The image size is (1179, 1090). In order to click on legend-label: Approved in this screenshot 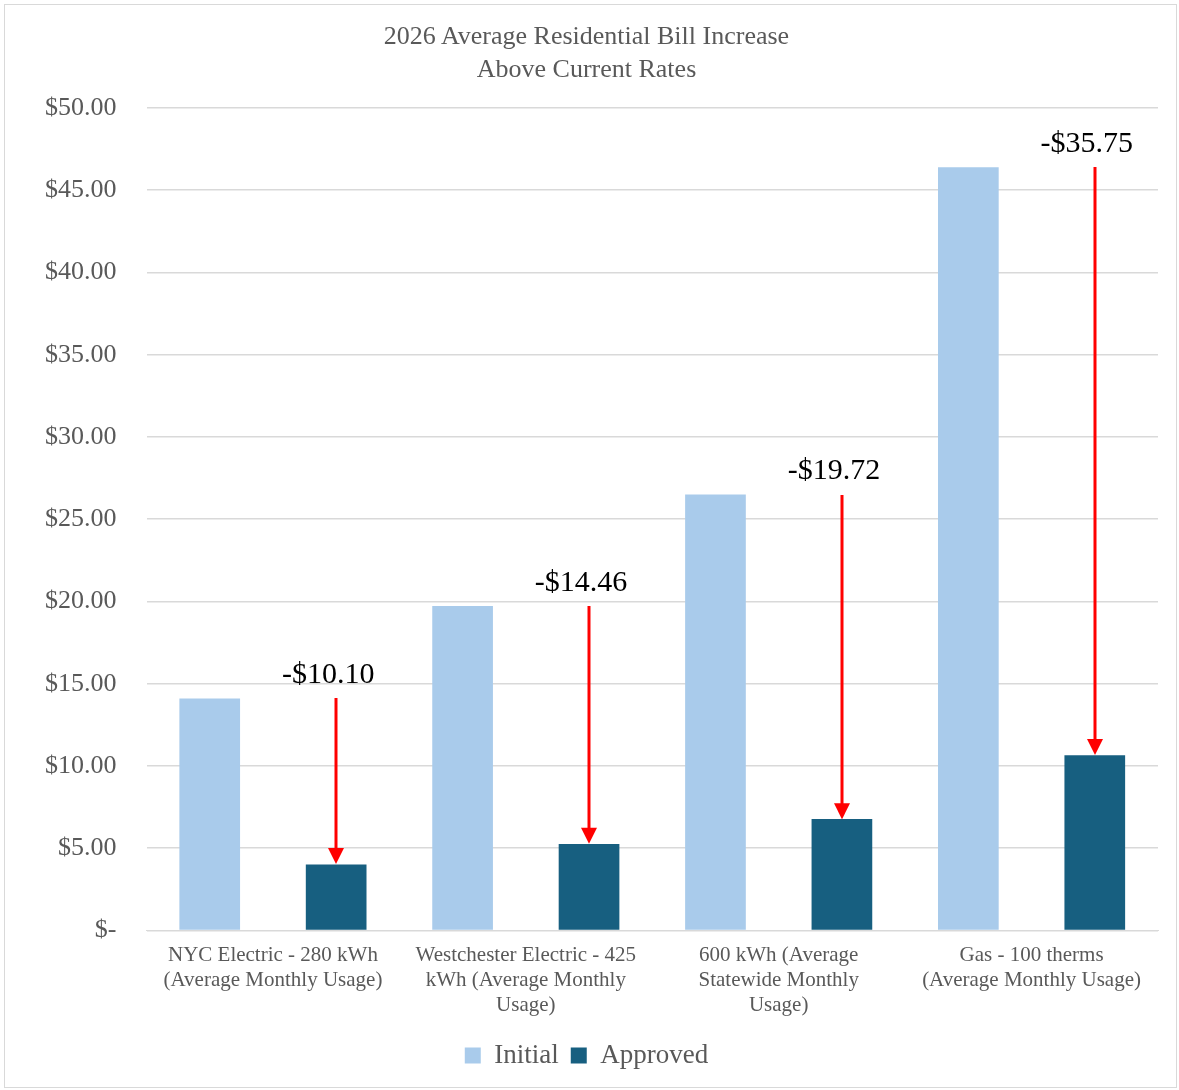, I will do `click(654, 1053)`.